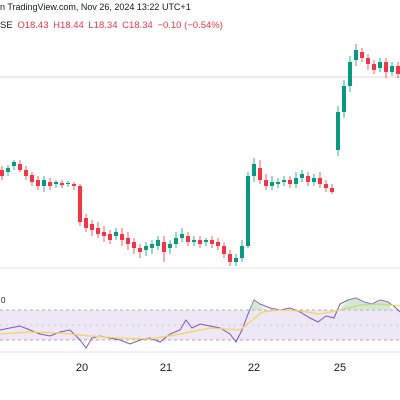  I want to click on exchange-fragment: SE, so click(6, 25).